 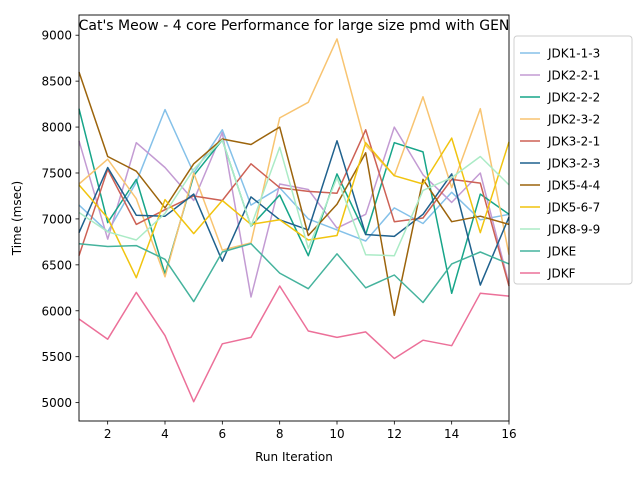 I want to click on x-tick-label: 4, so click(x=165, y=434).